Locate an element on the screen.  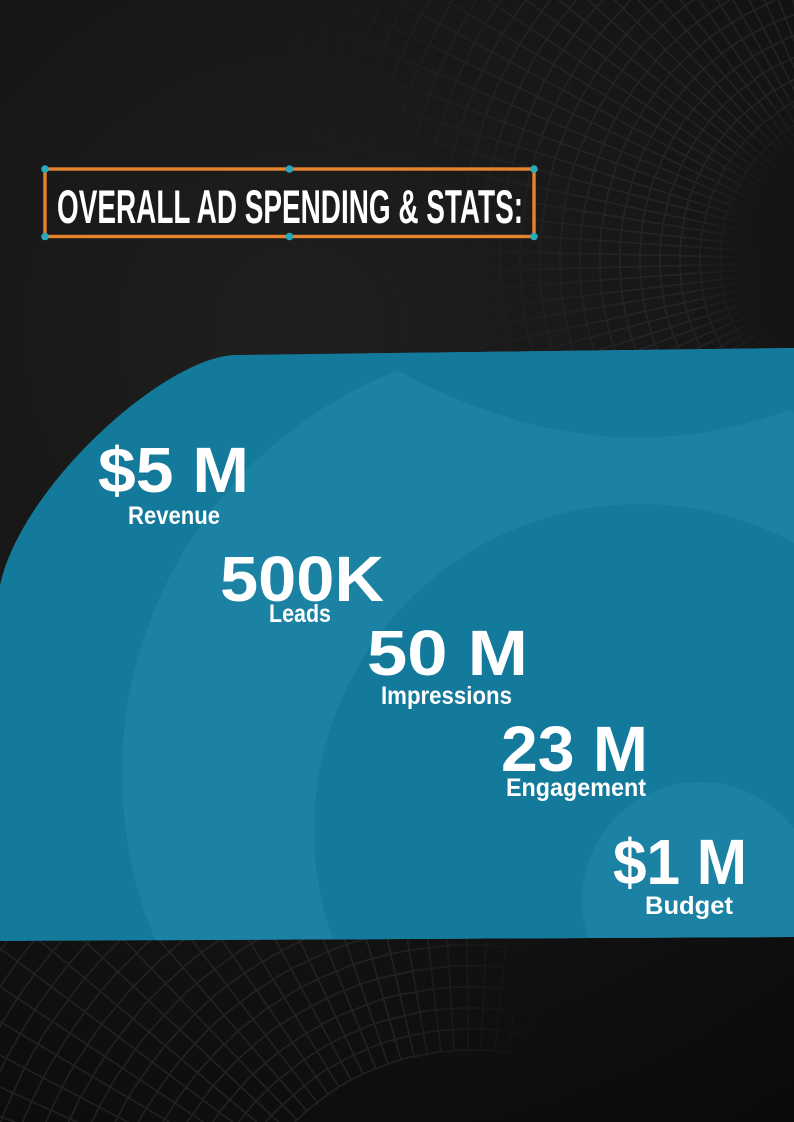
svg-text: Leads is located at coordinates (300, 614).